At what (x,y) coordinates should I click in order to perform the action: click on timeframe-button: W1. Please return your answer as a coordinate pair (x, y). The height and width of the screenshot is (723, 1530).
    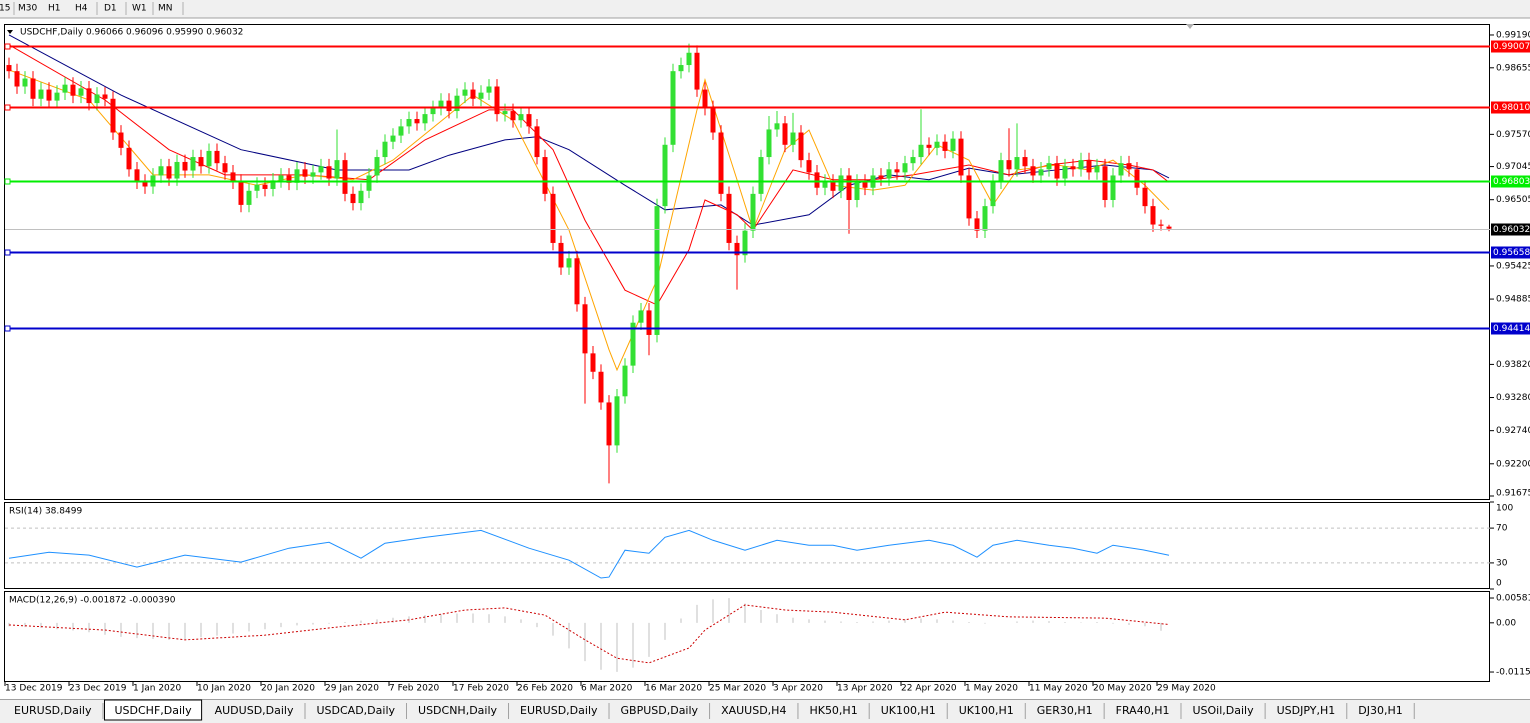
    Looking at the image, I should click on (139, 9).